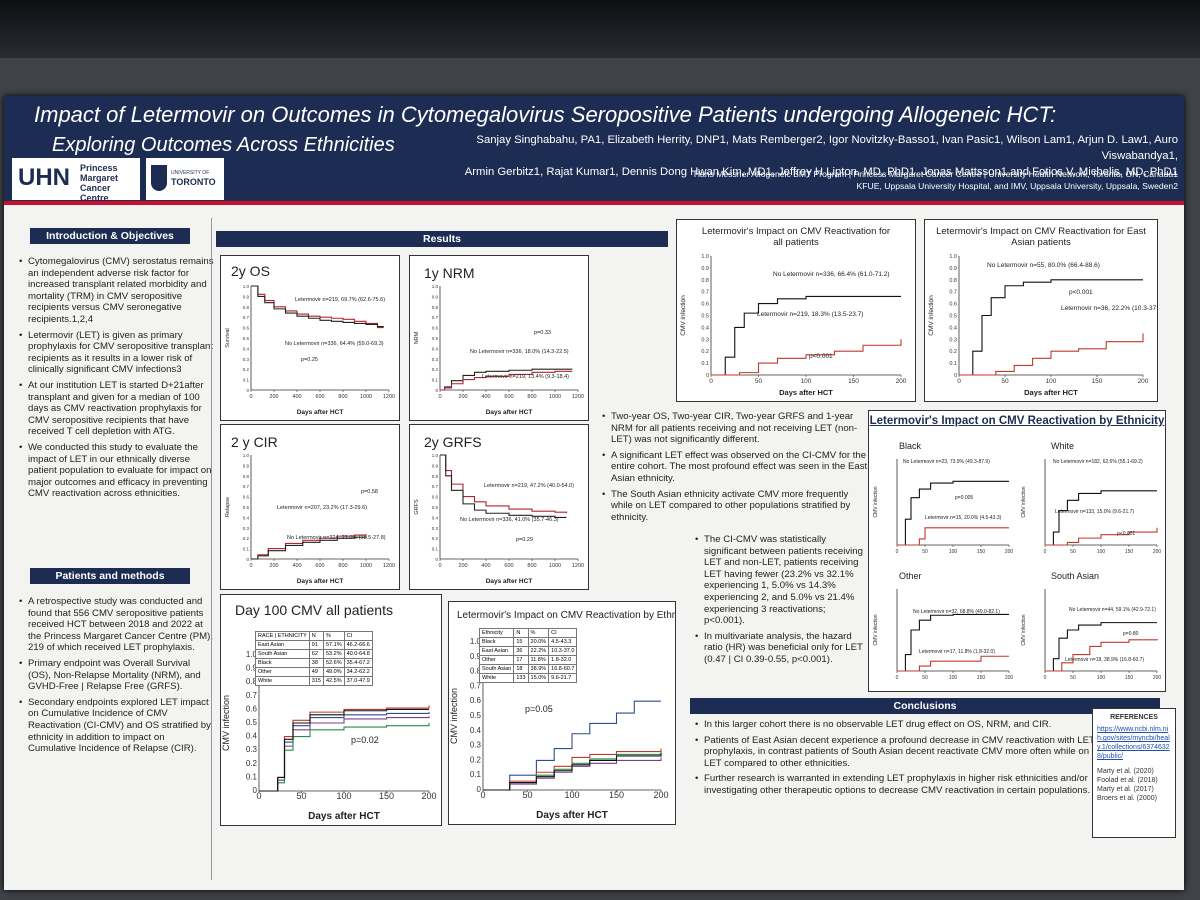 This screenshot has width=1200, height=900. What do you see at coordinates (521, 660) in the screenshot?
I see `table-cell: 17` at bounding box center [521, 660].